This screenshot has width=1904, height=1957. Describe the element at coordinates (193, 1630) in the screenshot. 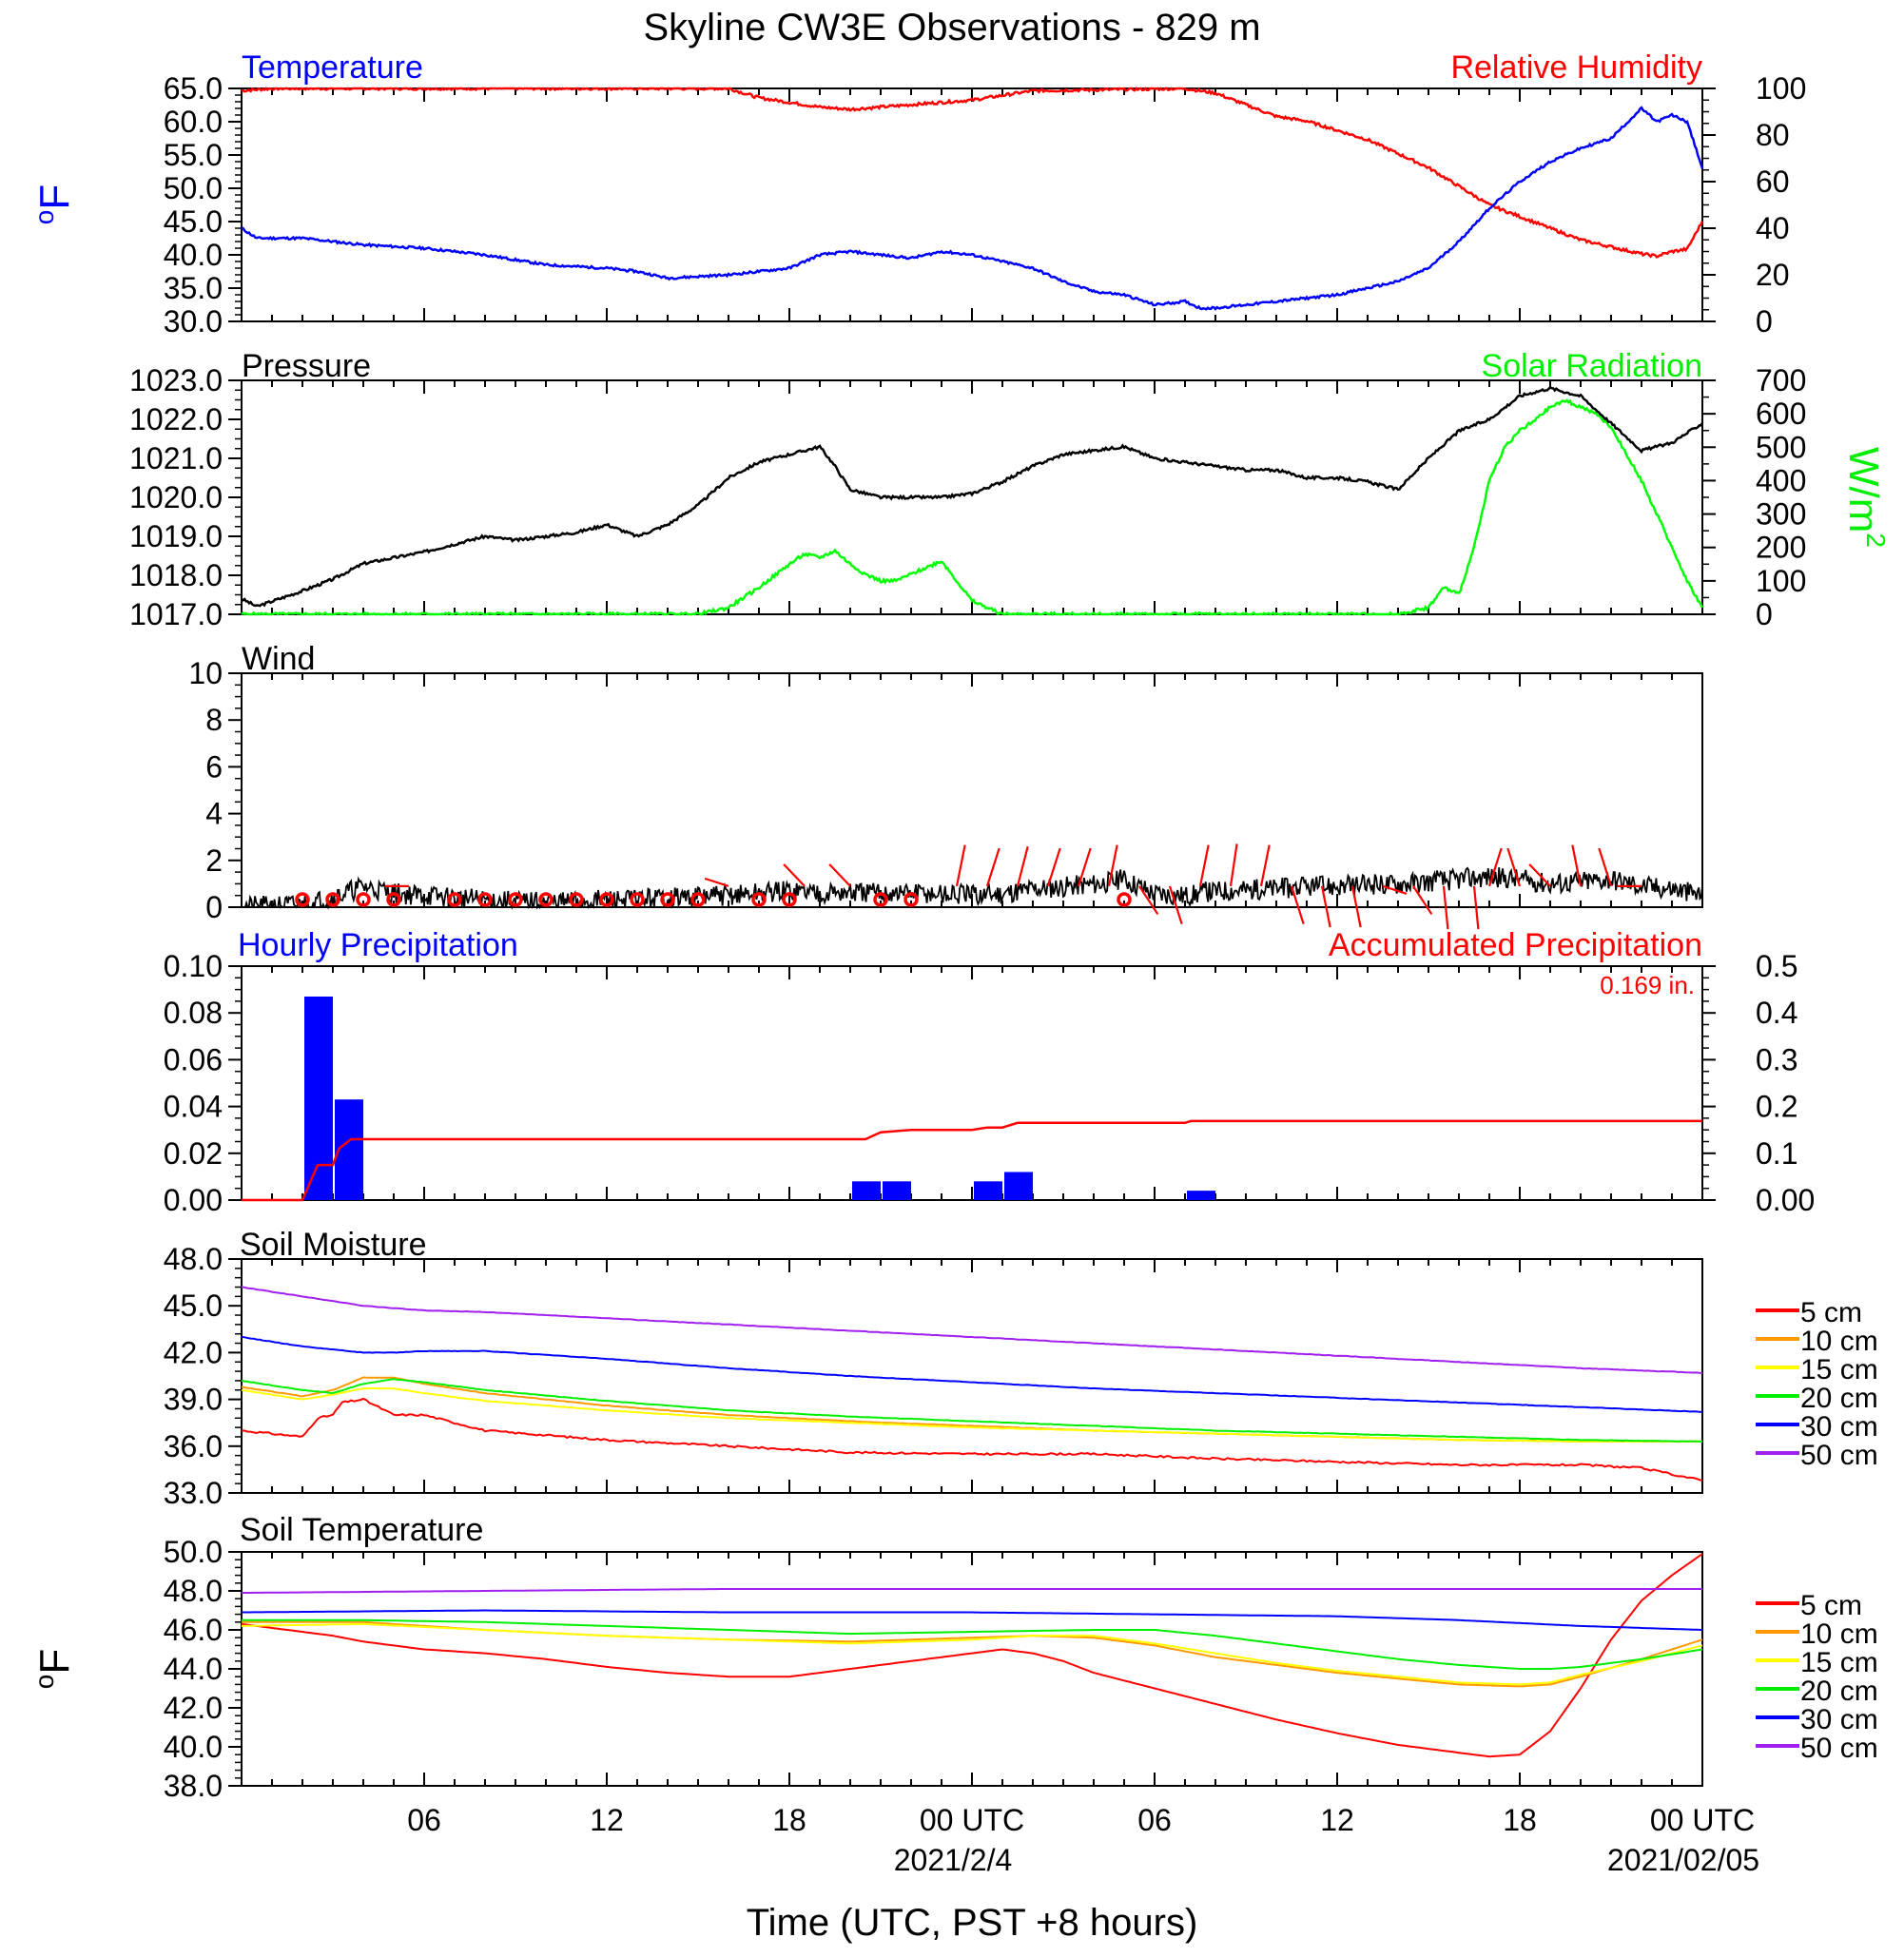

I see `soil-temperature-panel-left-tick-label: 46.0` at that location.